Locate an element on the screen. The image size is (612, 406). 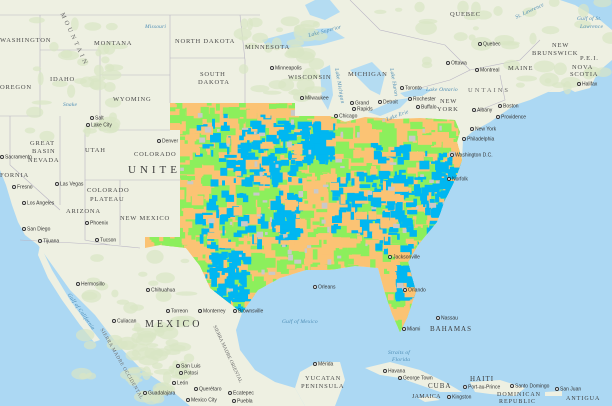
city-leon: León is located at coordinates (180, 383).